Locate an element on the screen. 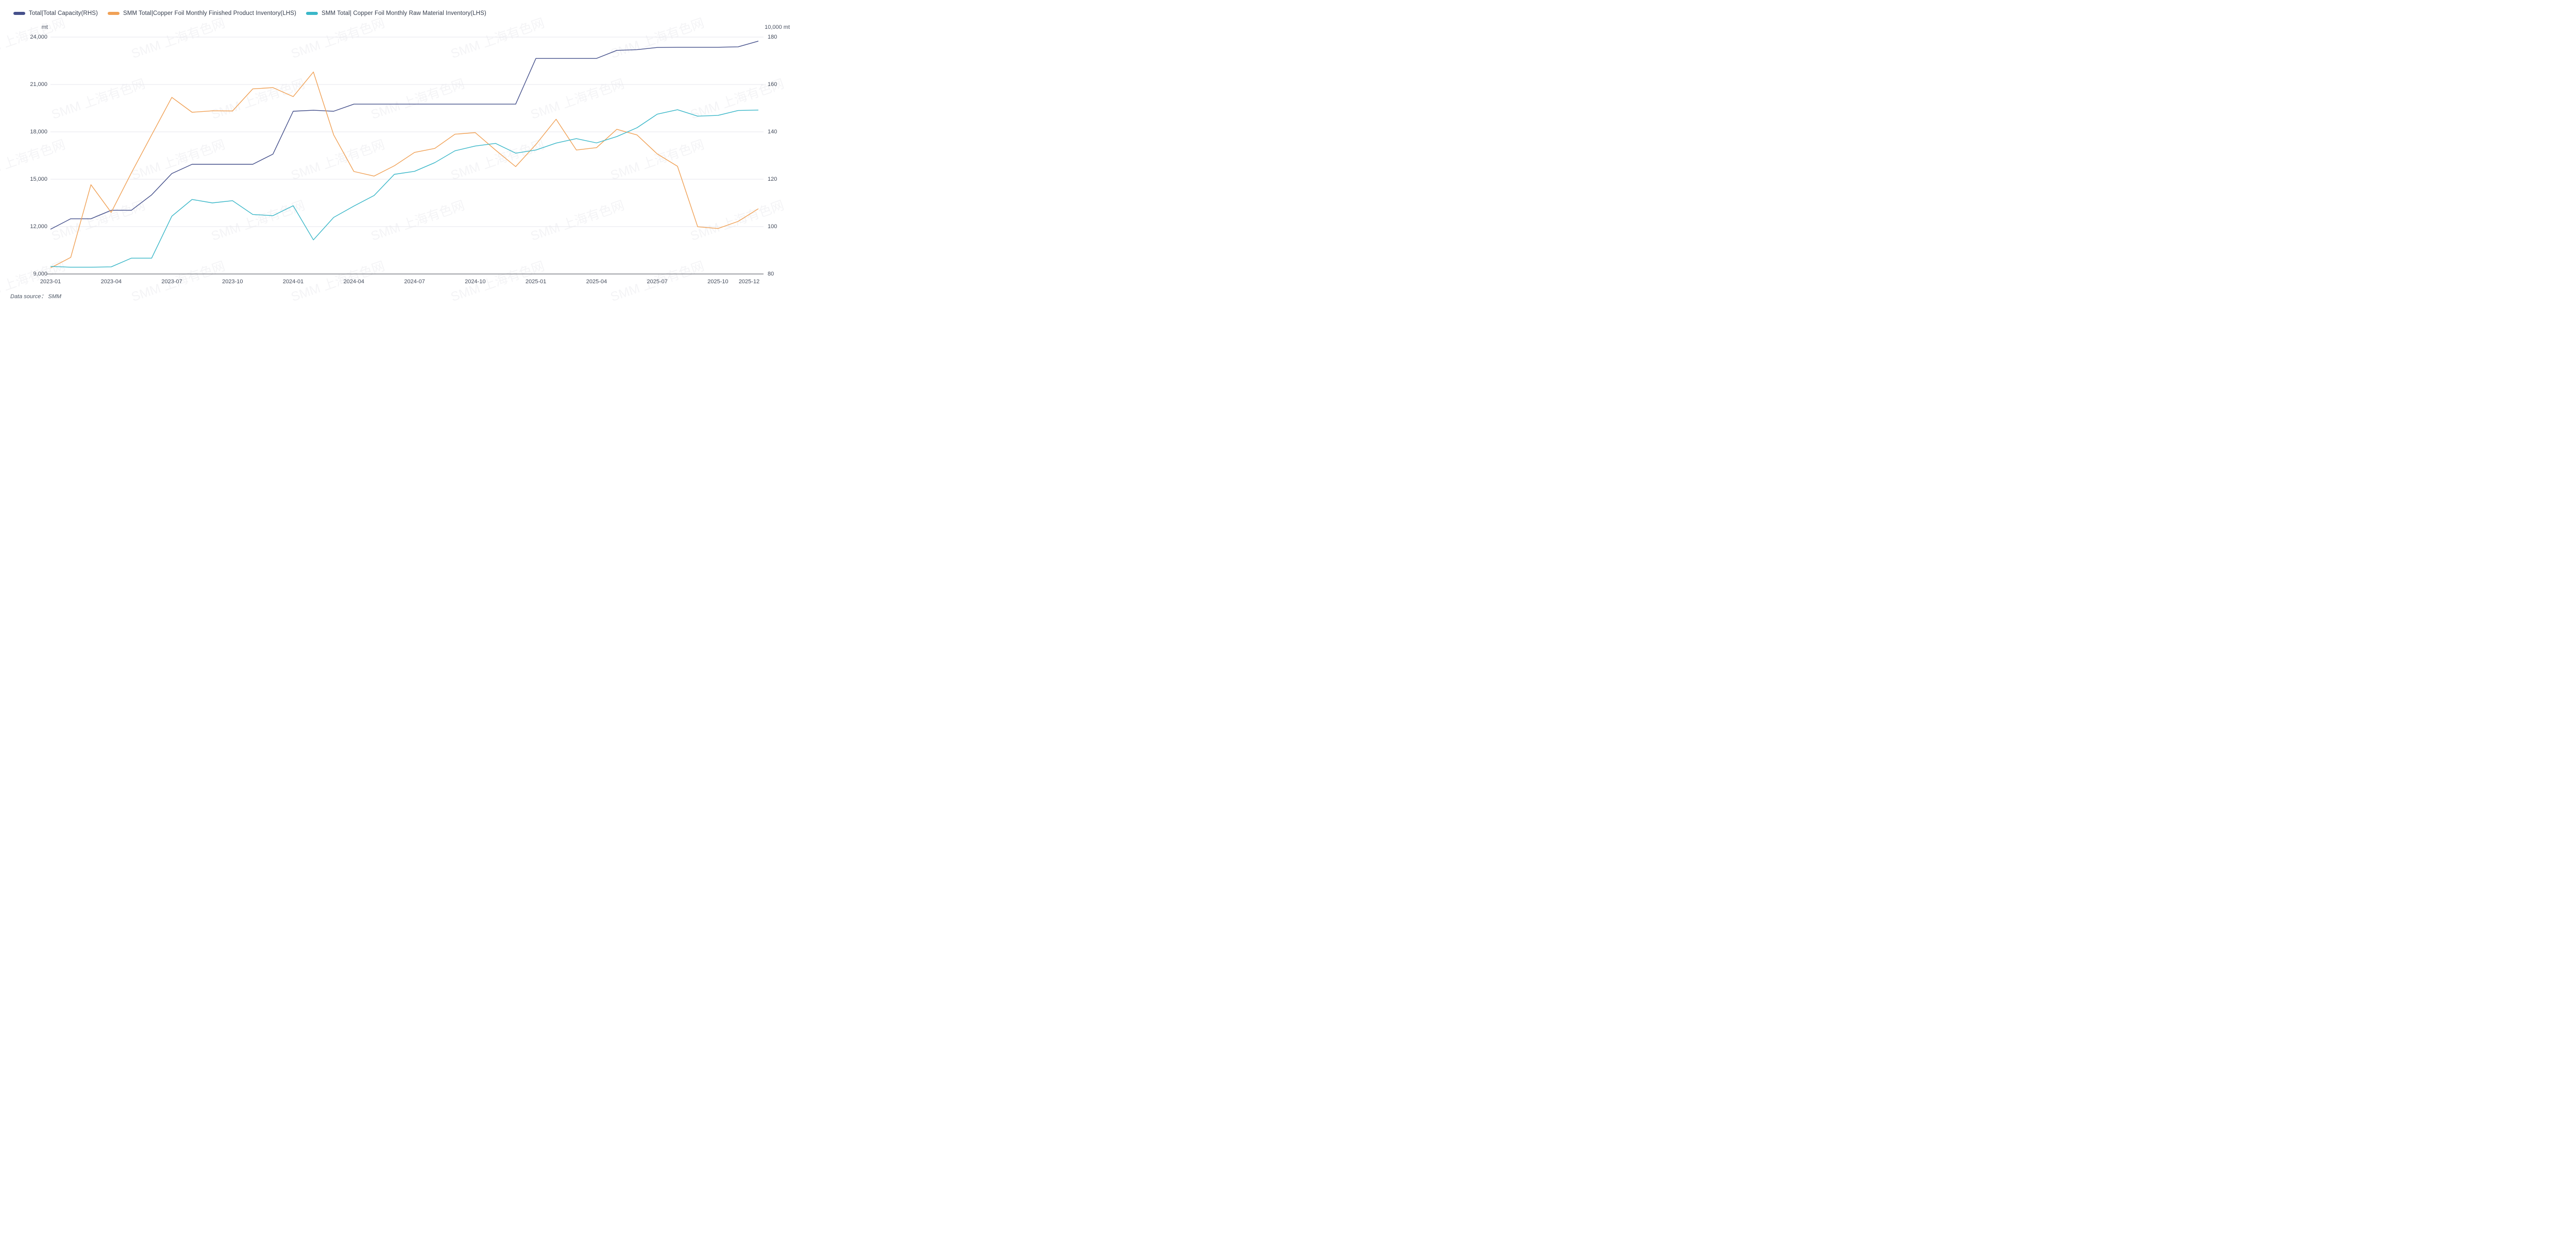 The width and height of the screenshot is (2576, 1236). left-tick-label: 15,000 is located at coordinates (38, 179).